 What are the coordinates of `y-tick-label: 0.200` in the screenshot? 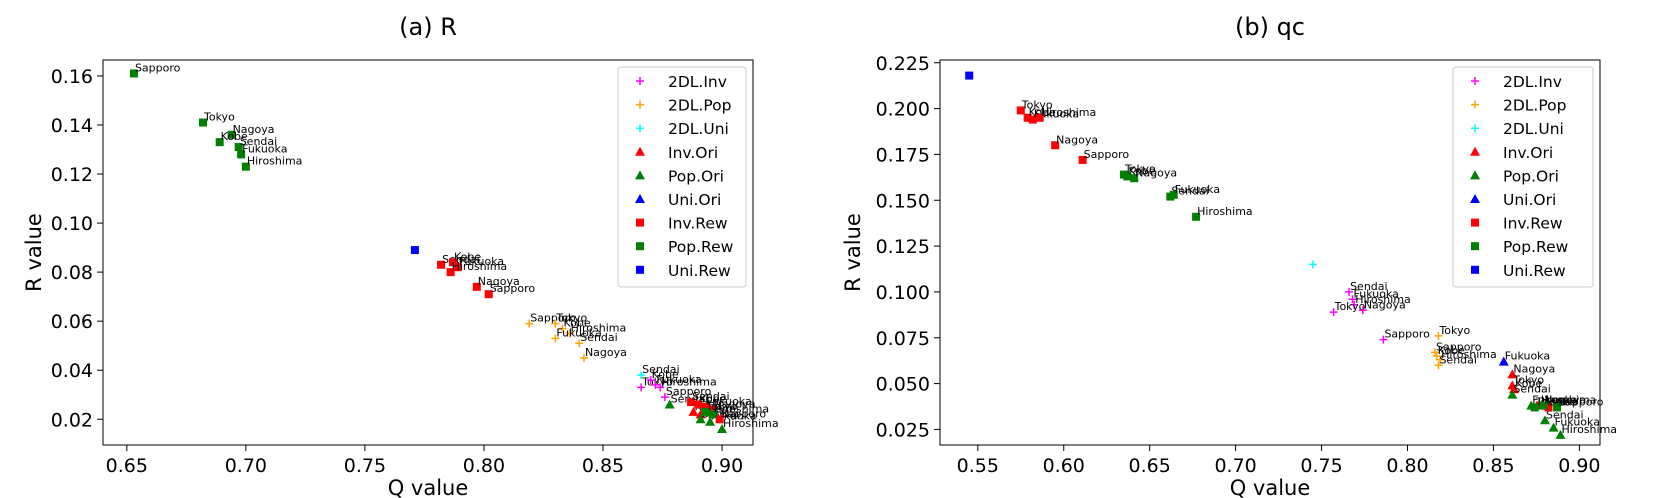 It's located at (903, 110).